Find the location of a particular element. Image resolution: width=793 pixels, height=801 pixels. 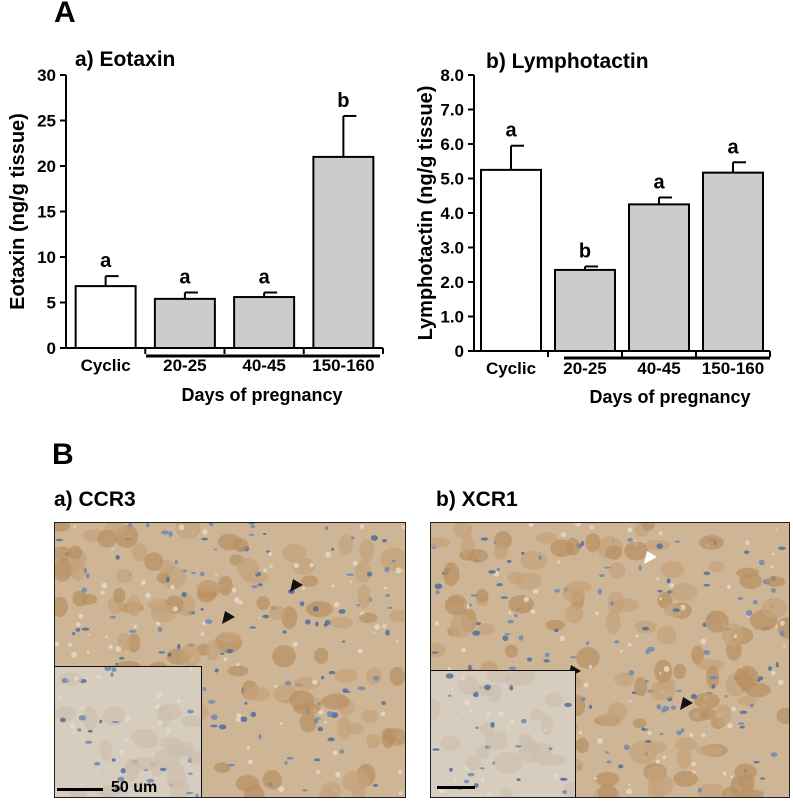

white-arrowhead-icon is located at coordinates (650, 557).